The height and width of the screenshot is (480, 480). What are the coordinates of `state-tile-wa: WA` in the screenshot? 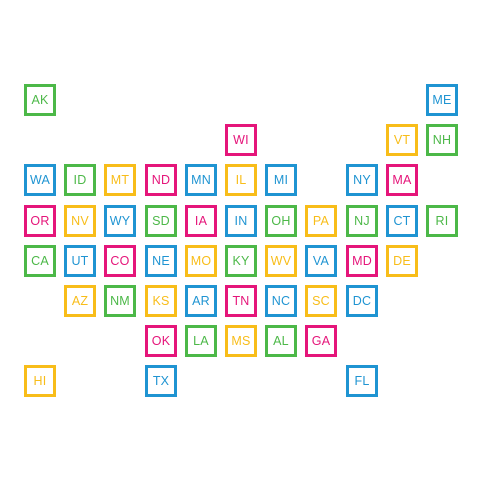 It's located at (40, 180).